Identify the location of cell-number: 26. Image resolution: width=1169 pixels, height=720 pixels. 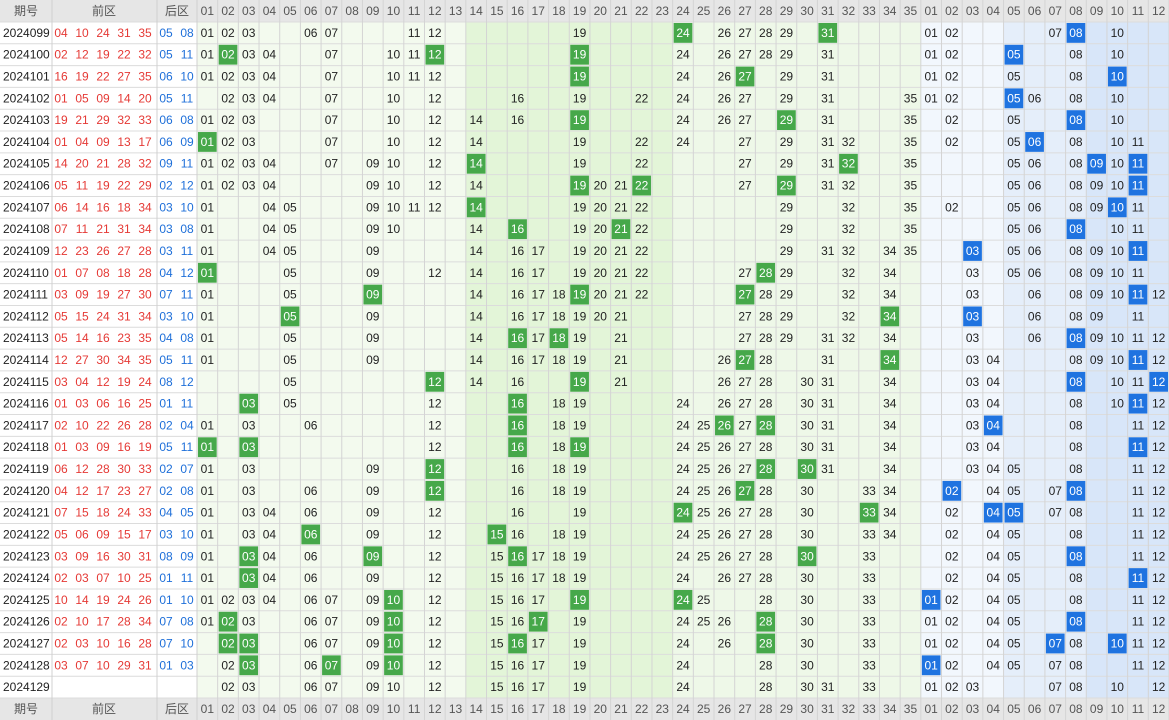
(725, 382).